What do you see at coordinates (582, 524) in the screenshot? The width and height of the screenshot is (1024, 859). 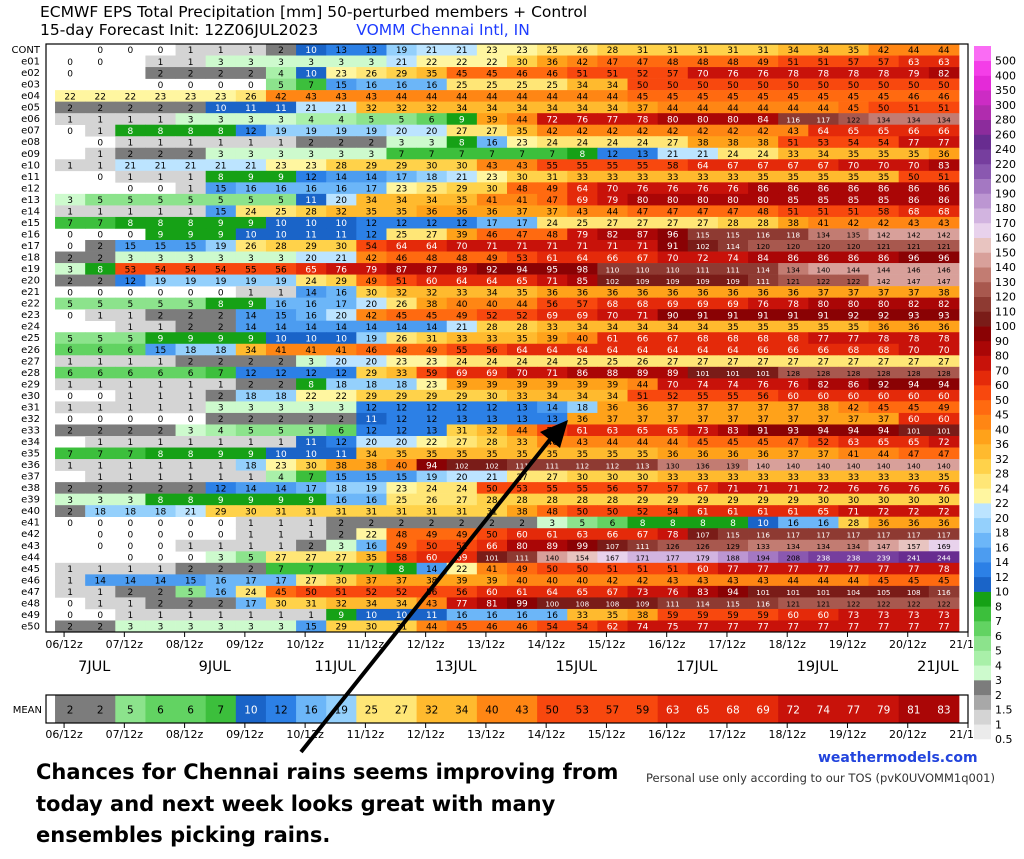 I see `cell-value: 5` at bounding box center [582, 524].